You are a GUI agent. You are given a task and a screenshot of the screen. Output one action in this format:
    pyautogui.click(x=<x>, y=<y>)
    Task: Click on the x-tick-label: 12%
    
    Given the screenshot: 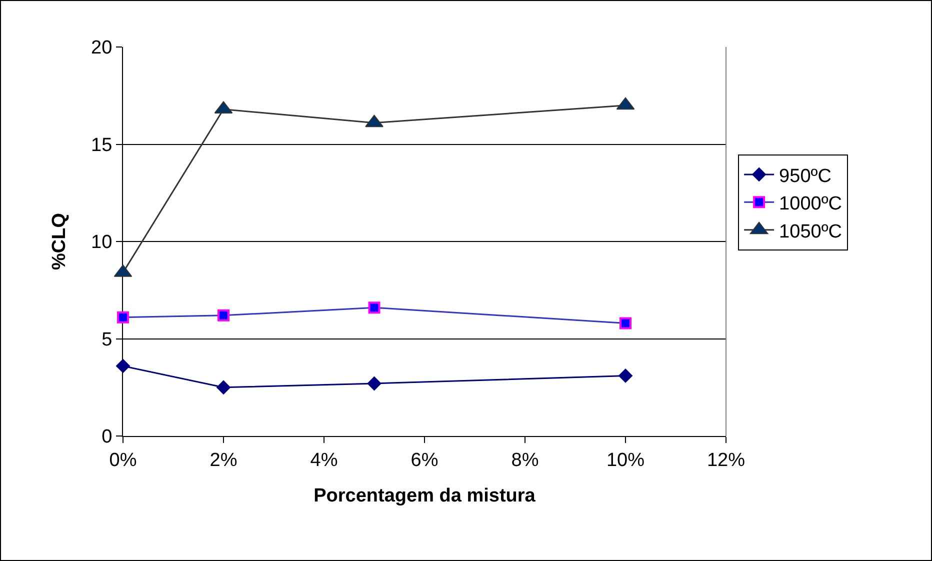 What is the action you would take?
    pyautogui.click(x=726, y=460)
    